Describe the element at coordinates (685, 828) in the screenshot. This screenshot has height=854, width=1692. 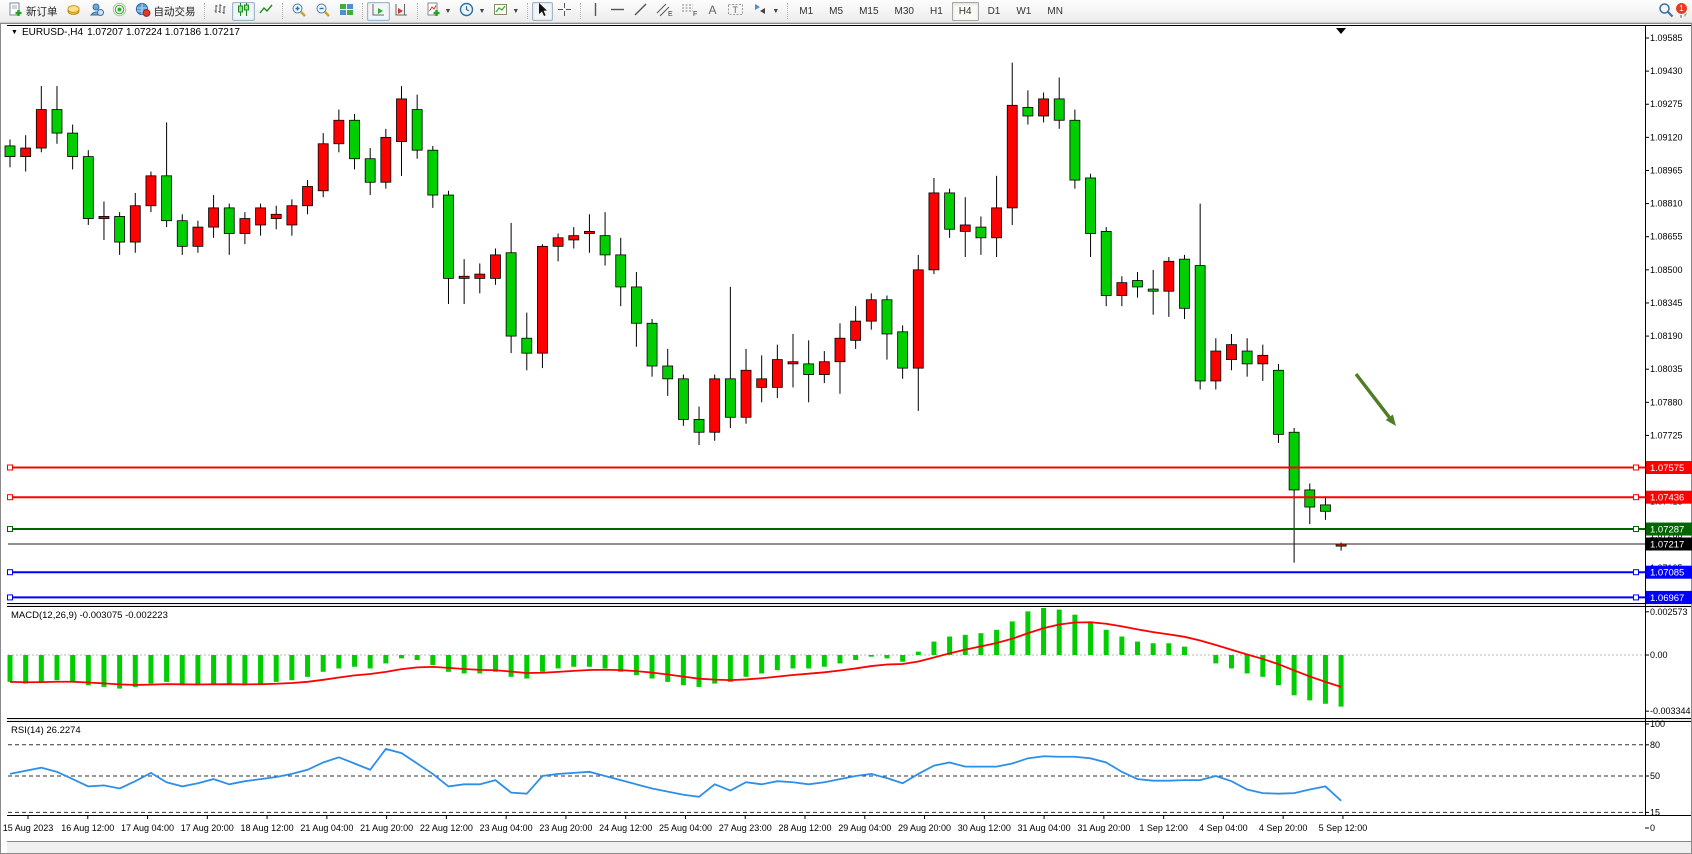
I see `time-tick: 25 Aug 04:00` at that location.